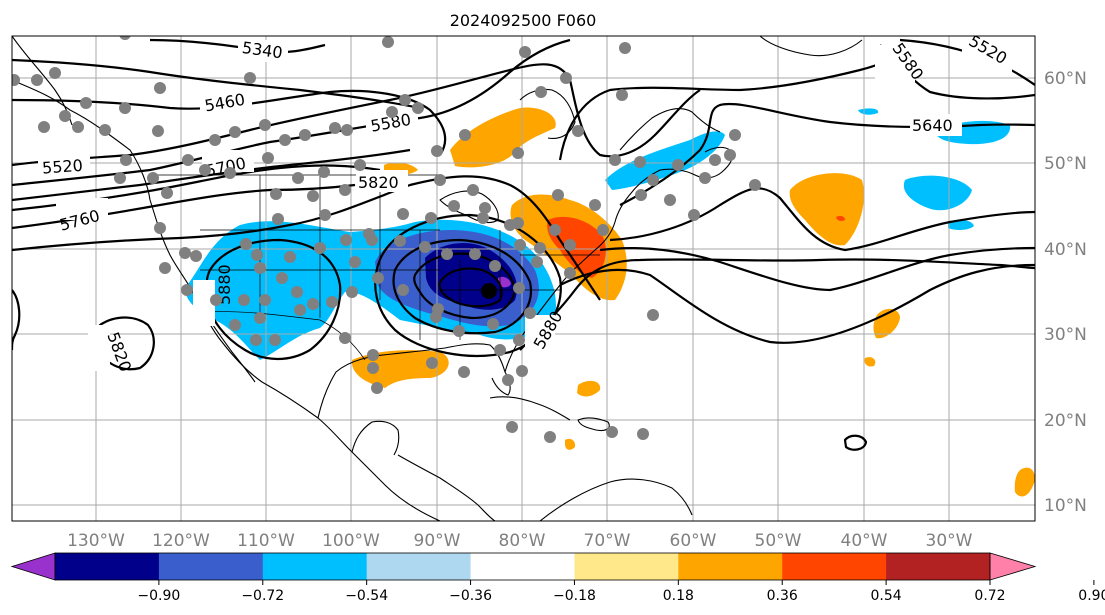 This screenshot has width=1105, height=615. Describe the element at coordinates (504, 282) in the screenshot. I see `negative-anomaly-peak` at that location.